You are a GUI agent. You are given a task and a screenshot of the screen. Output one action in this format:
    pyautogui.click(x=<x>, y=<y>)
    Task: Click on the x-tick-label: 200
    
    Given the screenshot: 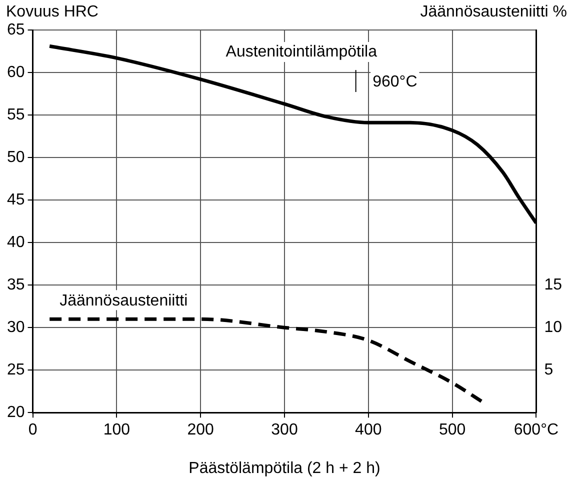 What is the action you would take?
    pyautogui.click(x=200, y=430)
    